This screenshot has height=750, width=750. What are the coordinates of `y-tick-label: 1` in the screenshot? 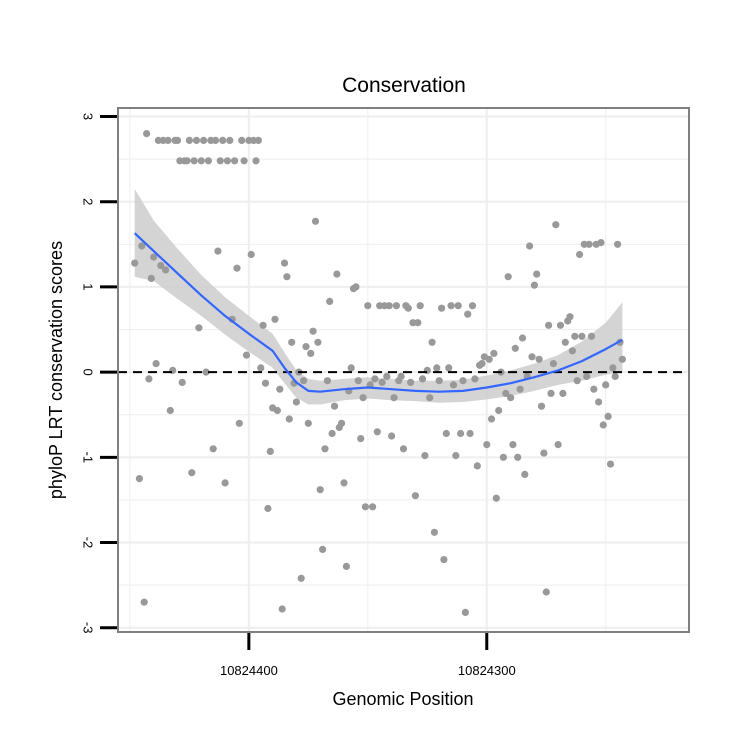 It's located at (87, 286).